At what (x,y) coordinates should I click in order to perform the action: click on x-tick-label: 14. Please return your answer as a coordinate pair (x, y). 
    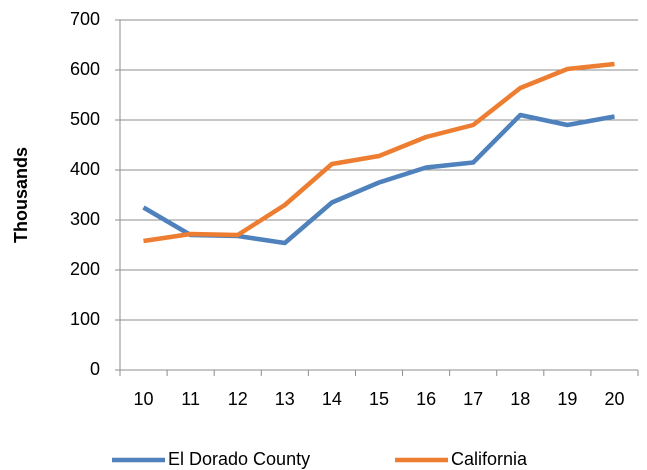
    Looking at the image, I should click on (332, 399).